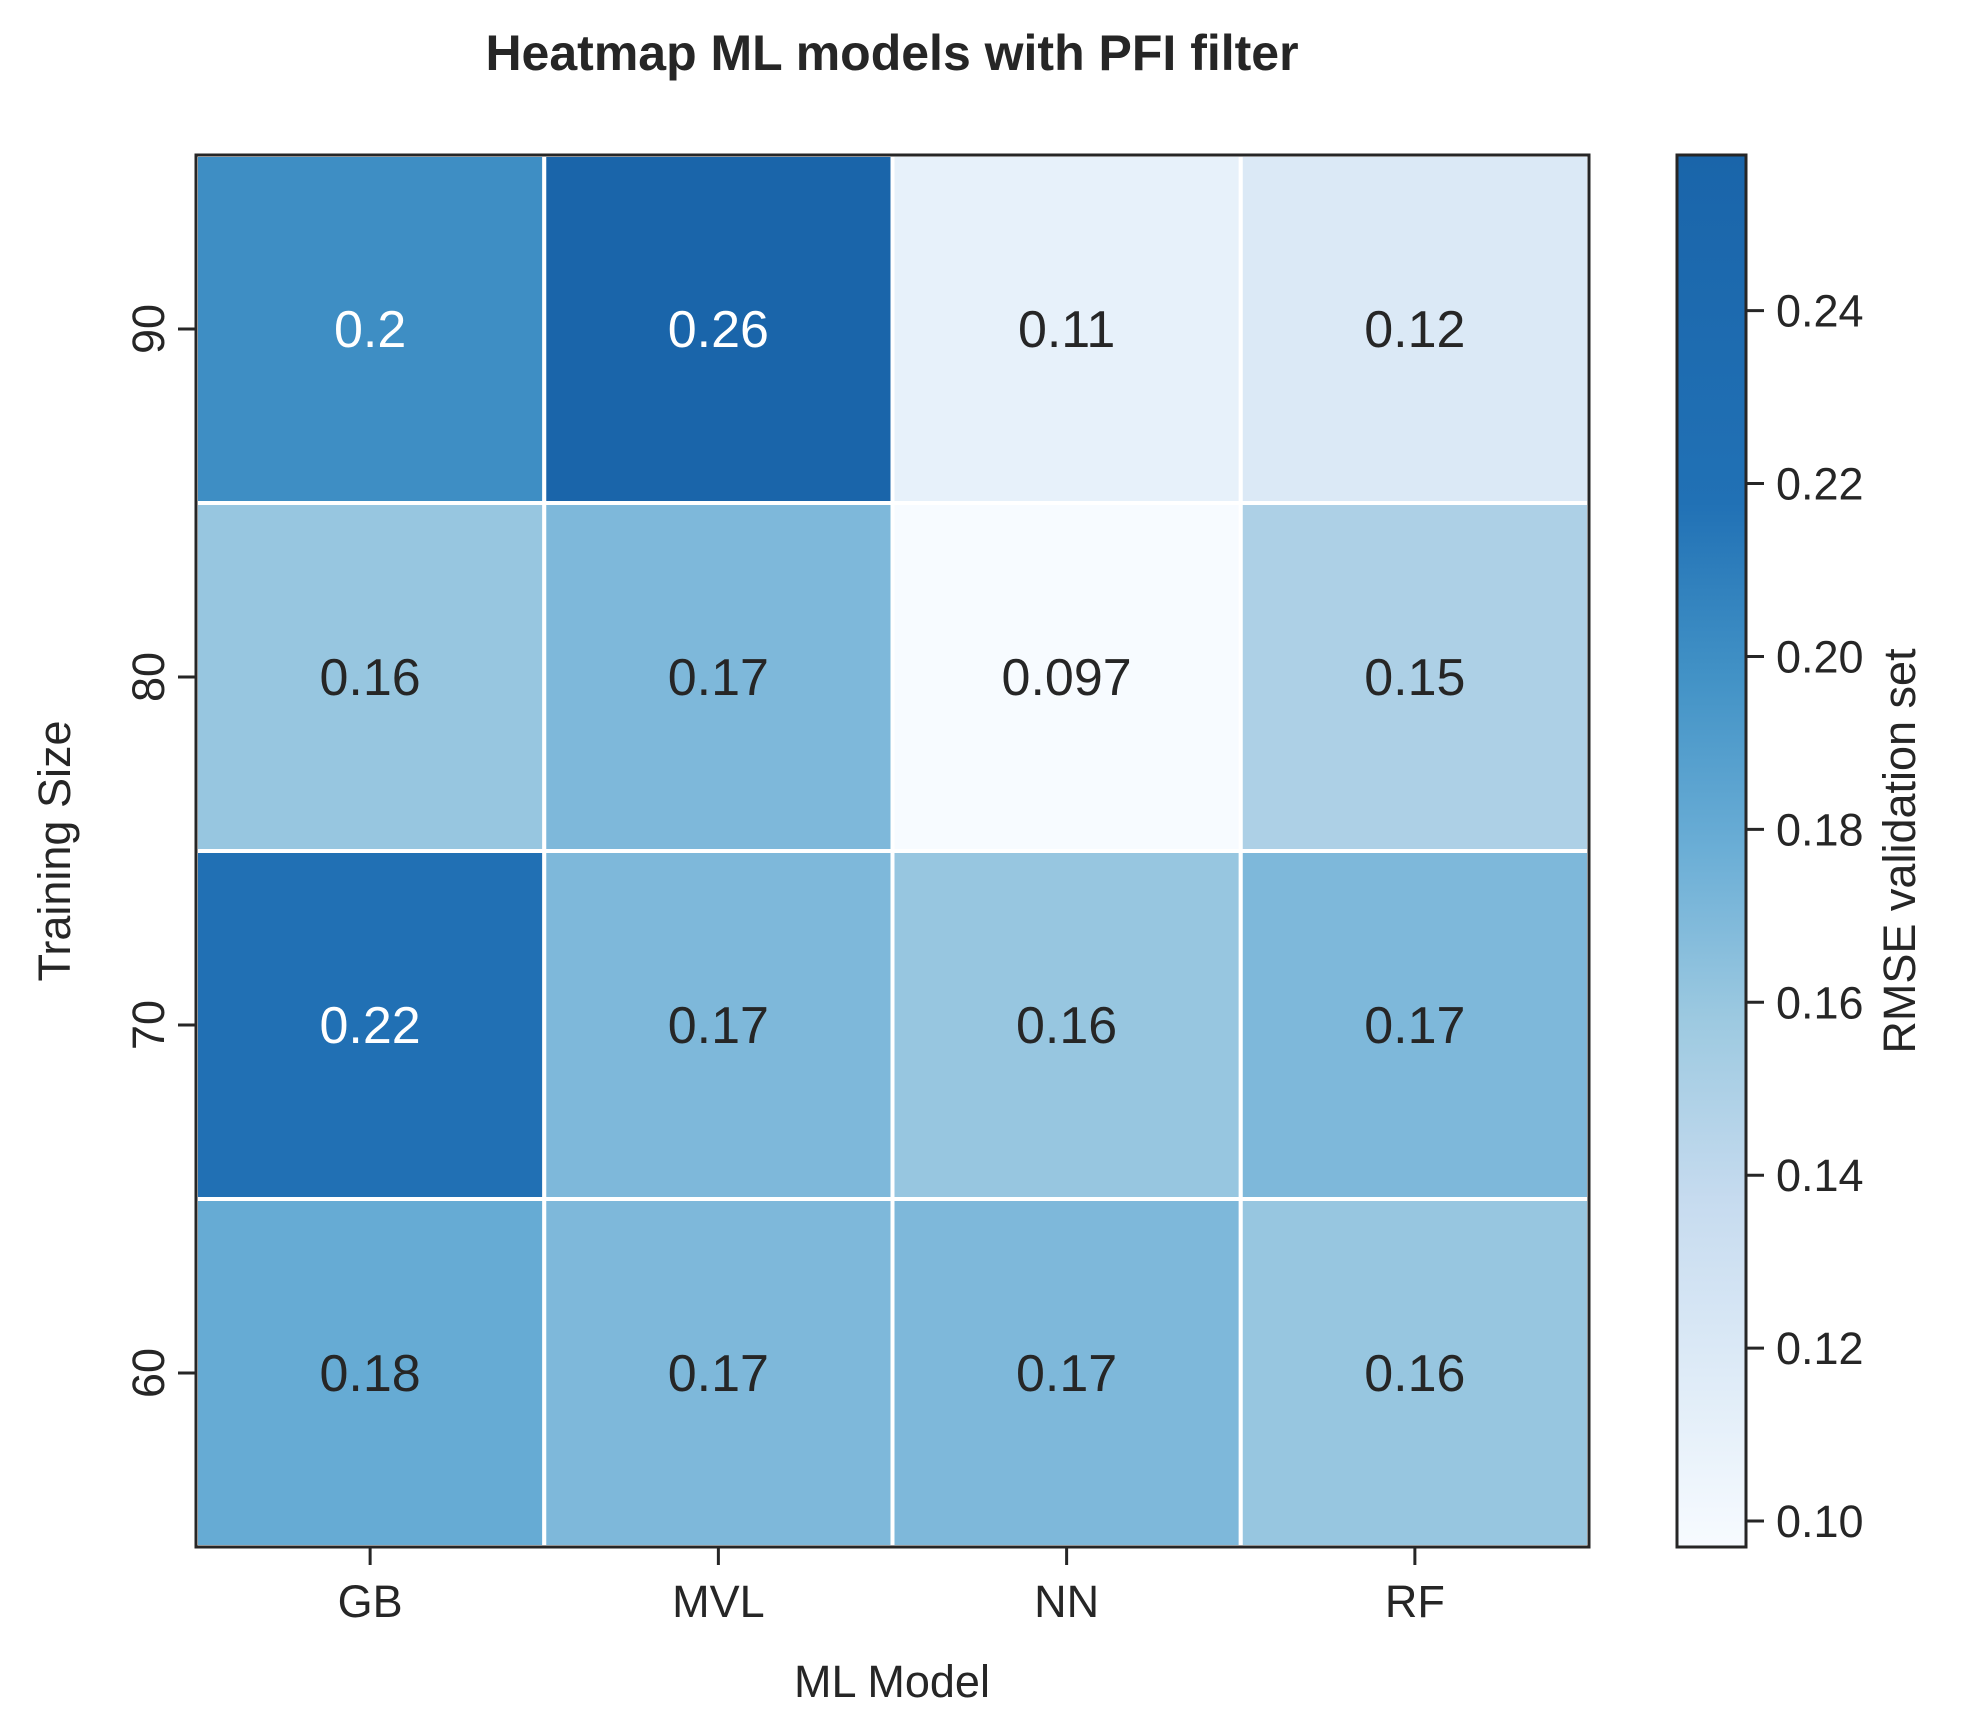 The width and height of the screenshot is (1985, 1733). I want to click on chart-title: Heatmap ML models with PFI filter, so click(891, 53).